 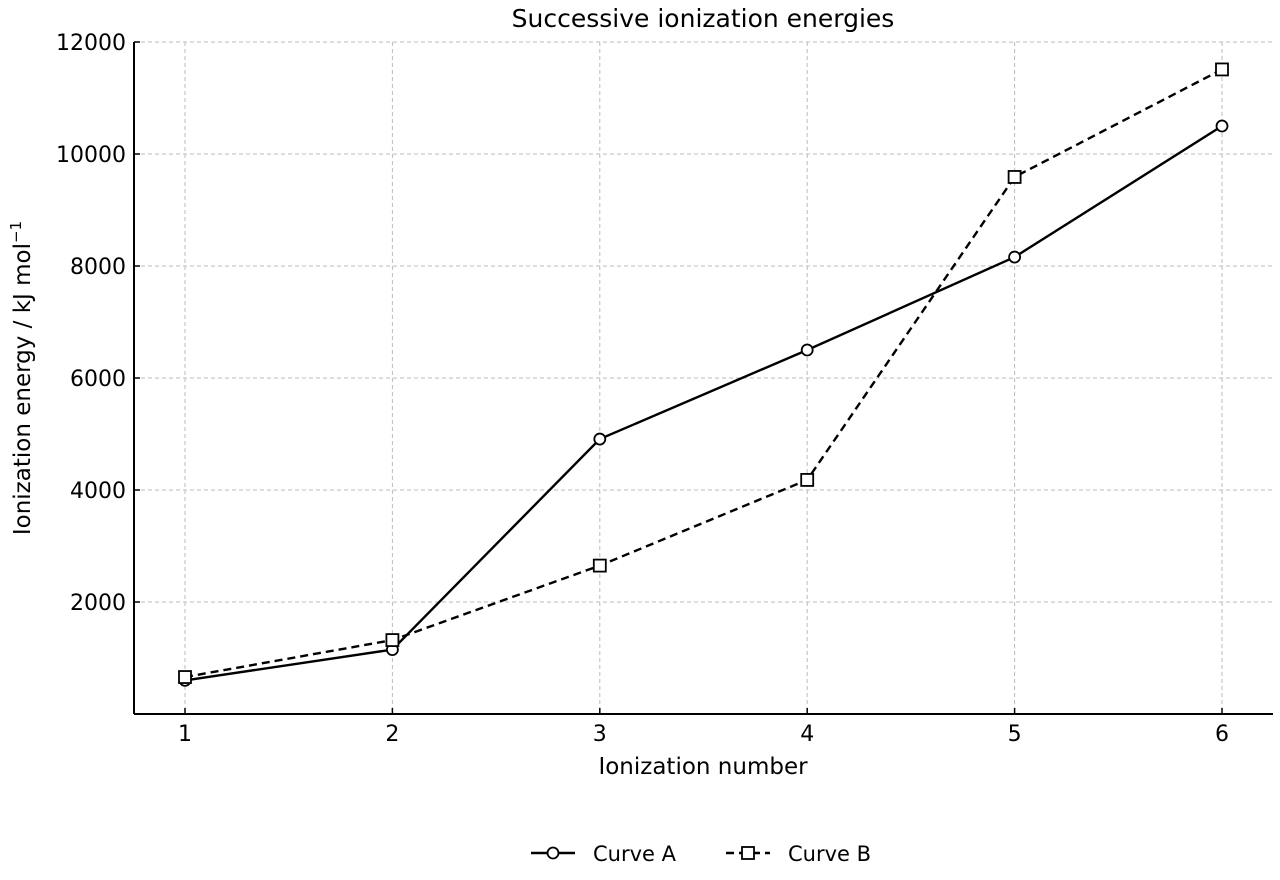 I want to click on x-tick-label: 4, so click(x=807, y=734).